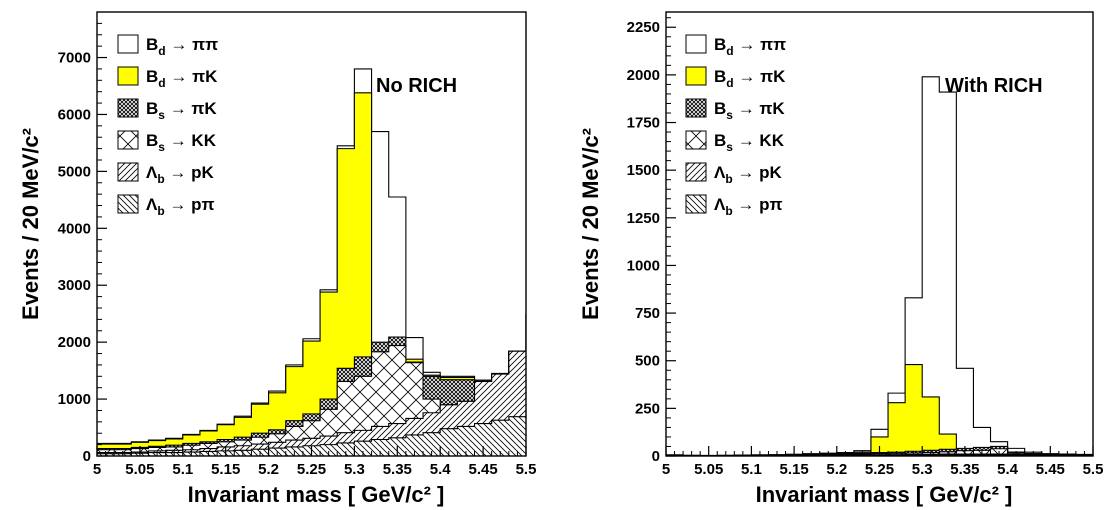  I want to click on y-tick-label: 250, so click(647, 408).